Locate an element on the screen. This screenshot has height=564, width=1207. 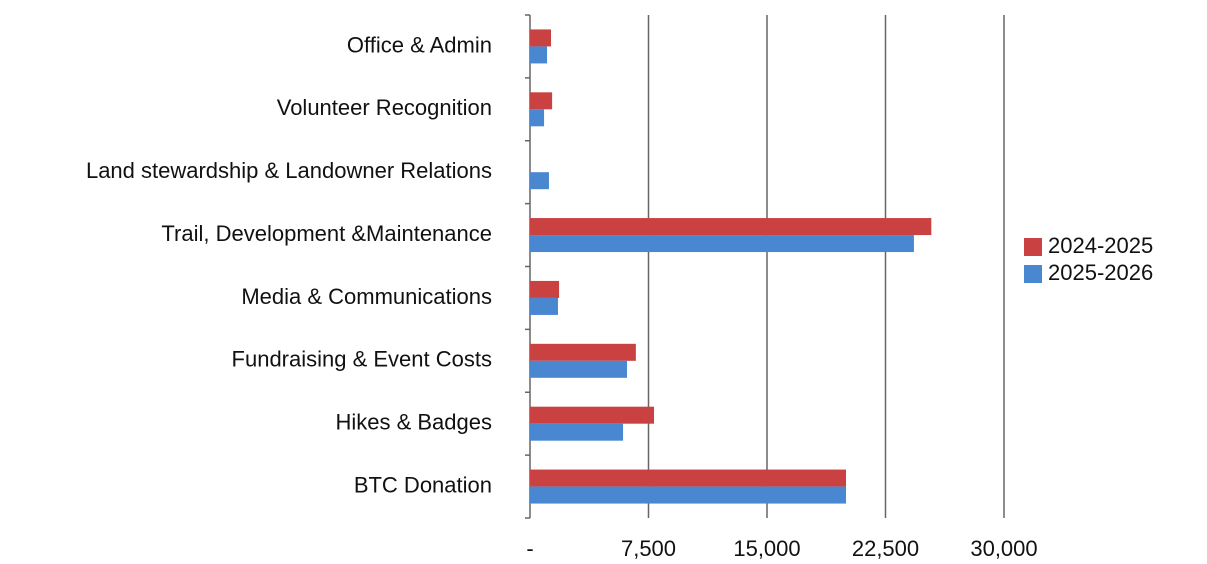
y-tick-label: Land stewardship & Landowner Relations is located at coordinates (289, 170).